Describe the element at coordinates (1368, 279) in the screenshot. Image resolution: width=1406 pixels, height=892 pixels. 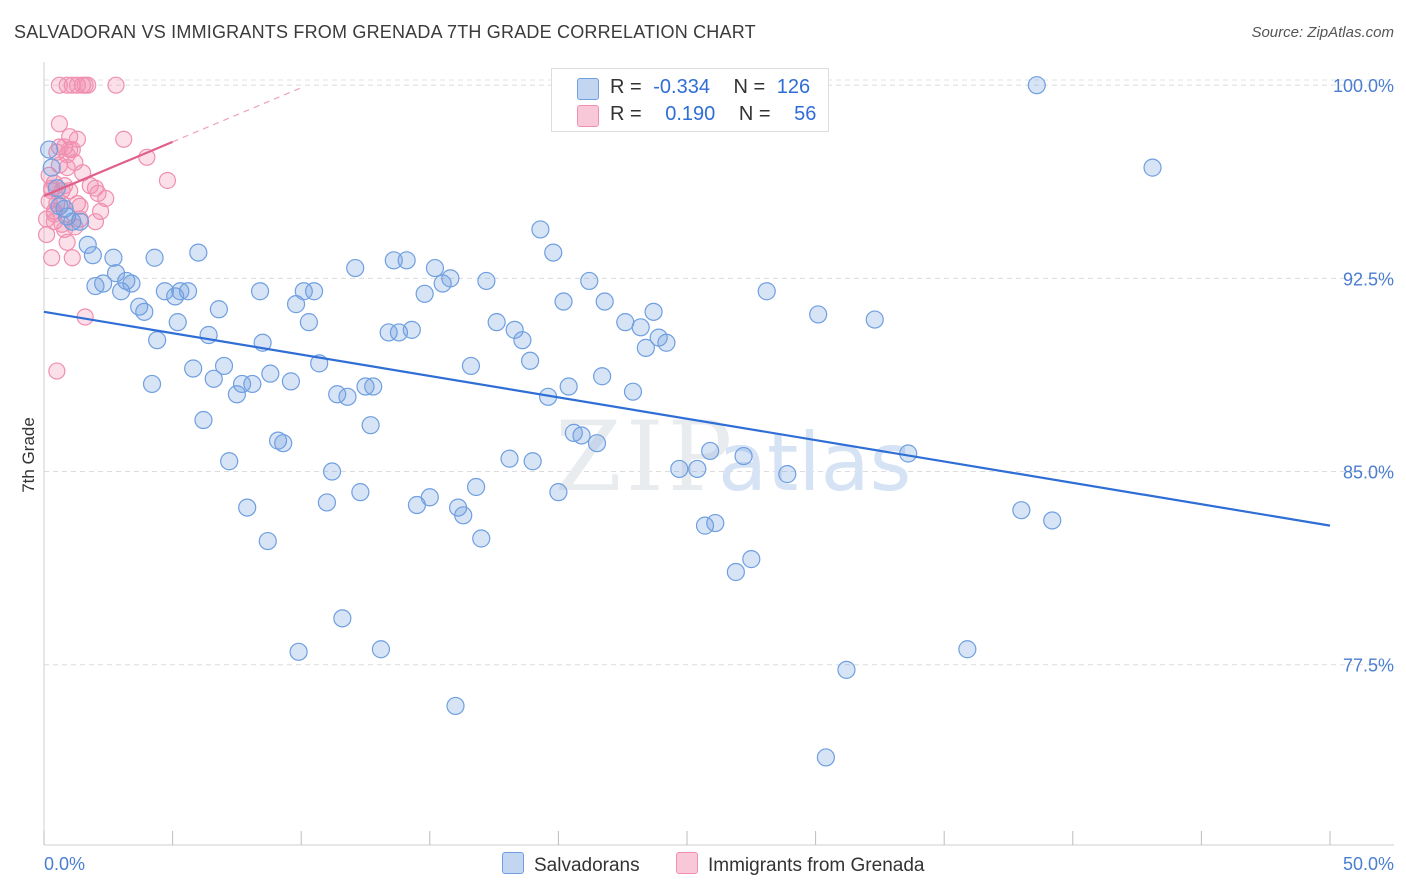
I see `y-tick-label: 92.5%` at that location.